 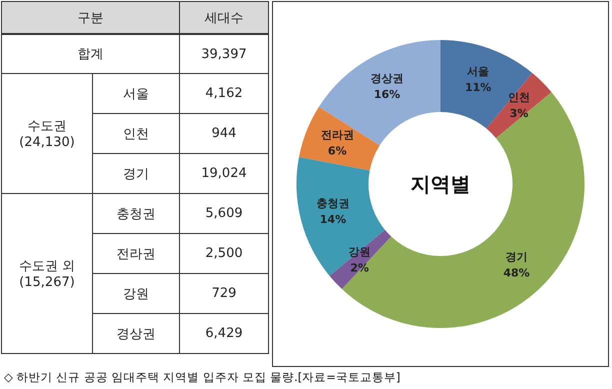 What do you see at coordinates (224, 214) in the screenshot?
I see `text: 5,609` at bounding box center [224, 214].